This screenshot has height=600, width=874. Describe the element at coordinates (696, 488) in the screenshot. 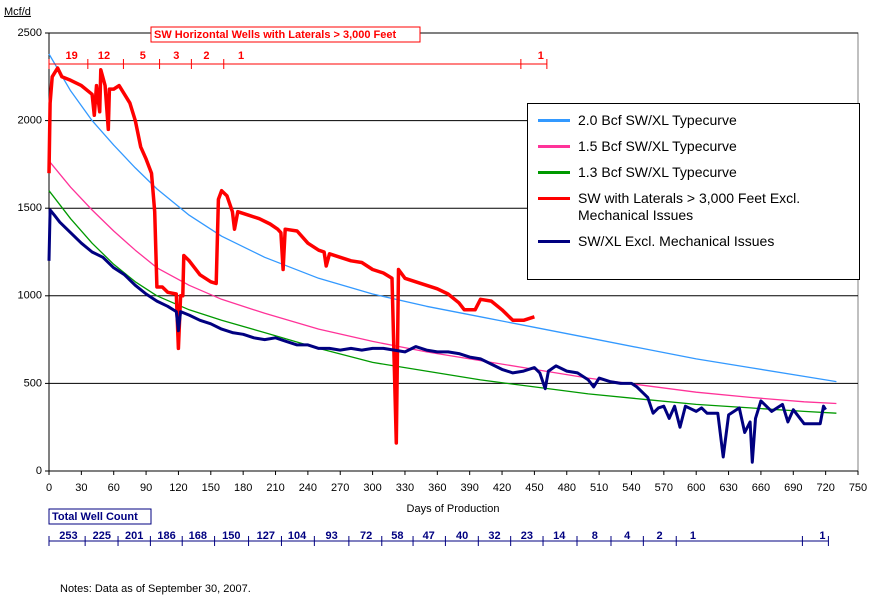

I see `x-tick-label: 600` at that location.